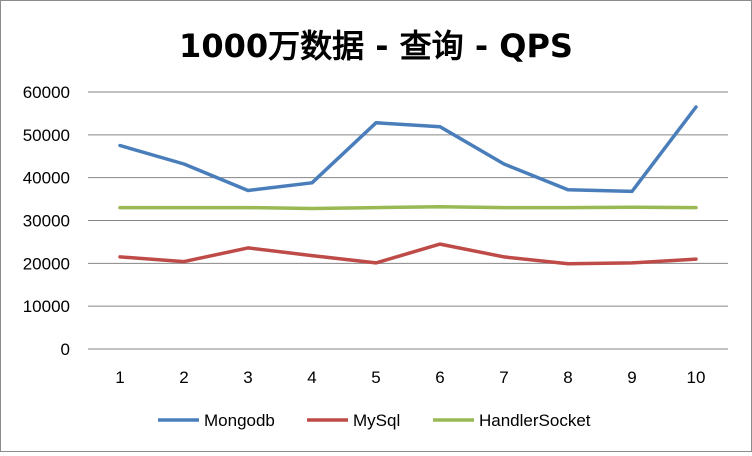 The image size is (752, 456). I want to click on x-tick-label: 9, so click(631, 377).